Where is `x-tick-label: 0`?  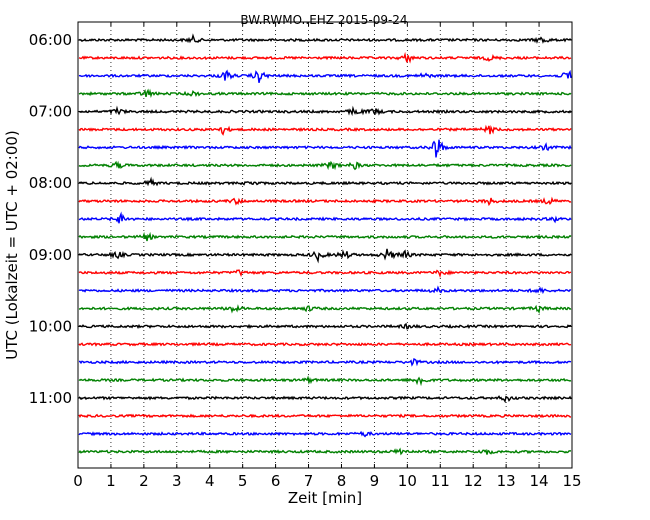
x-tick-label: 0 is located at coordinates (78, 481).